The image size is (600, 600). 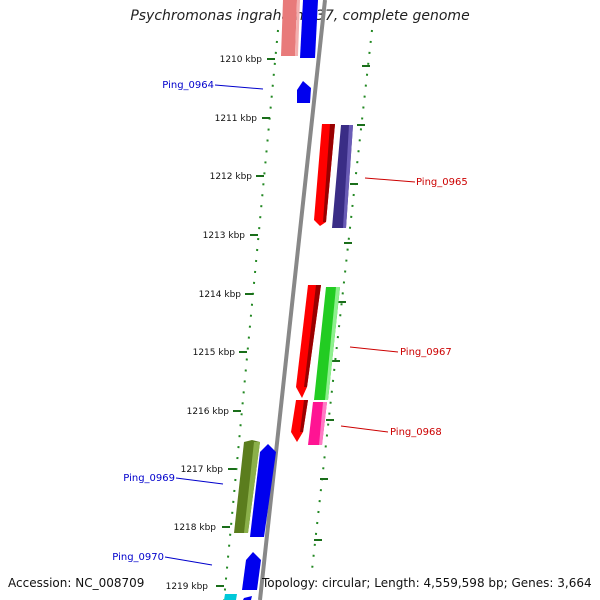 What do you see at coordinates (208, 412) in the screenshot?
I see `kbp-label: 1216 kbp` at bounding box center [208, 412].